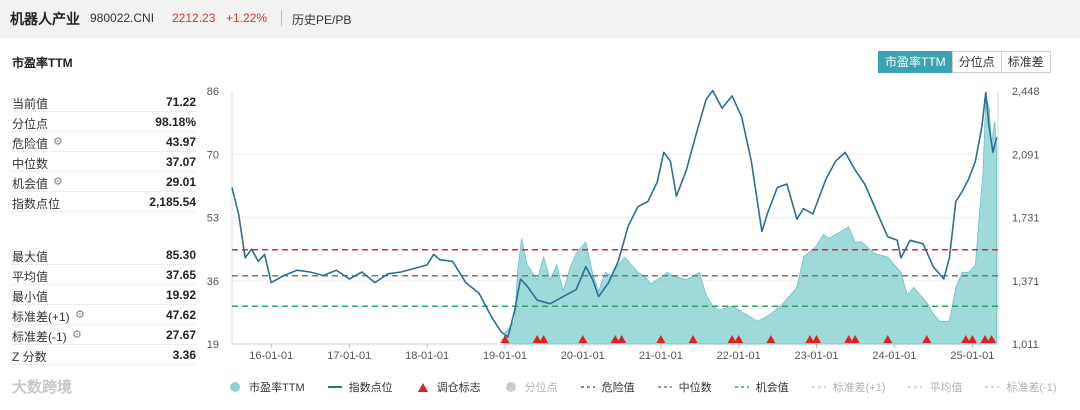 The image size is (1080, 410). What do you see at coordinates (104, 122) in the screenshot?
I see `stat-row: 分位点 98.18%` at bounding box center [104, 122].